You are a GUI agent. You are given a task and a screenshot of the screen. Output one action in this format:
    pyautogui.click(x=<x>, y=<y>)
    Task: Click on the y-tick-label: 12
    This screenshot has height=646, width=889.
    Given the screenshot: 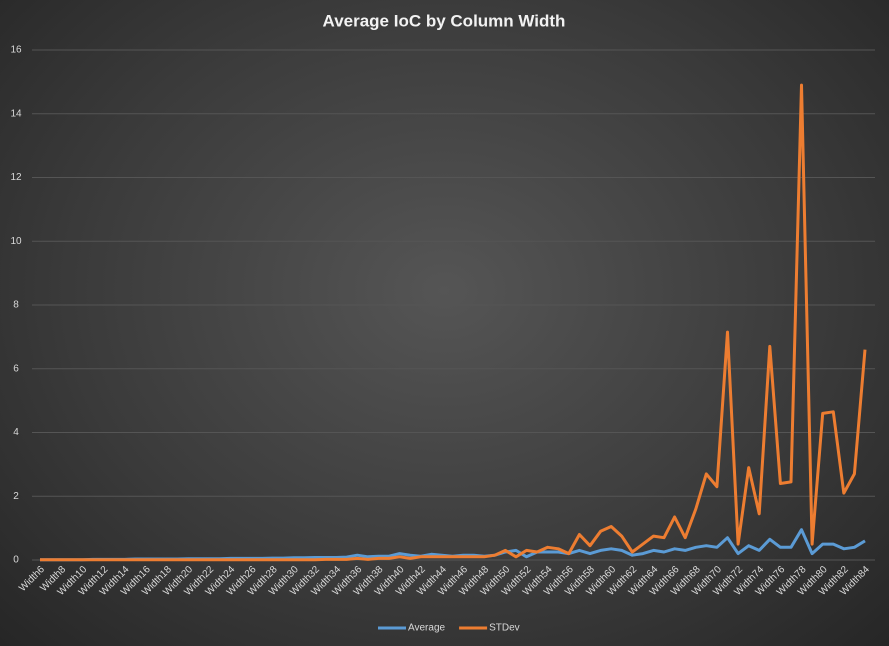 What is the action you would take?
    pyautogui.click(x=16, y=177)
    